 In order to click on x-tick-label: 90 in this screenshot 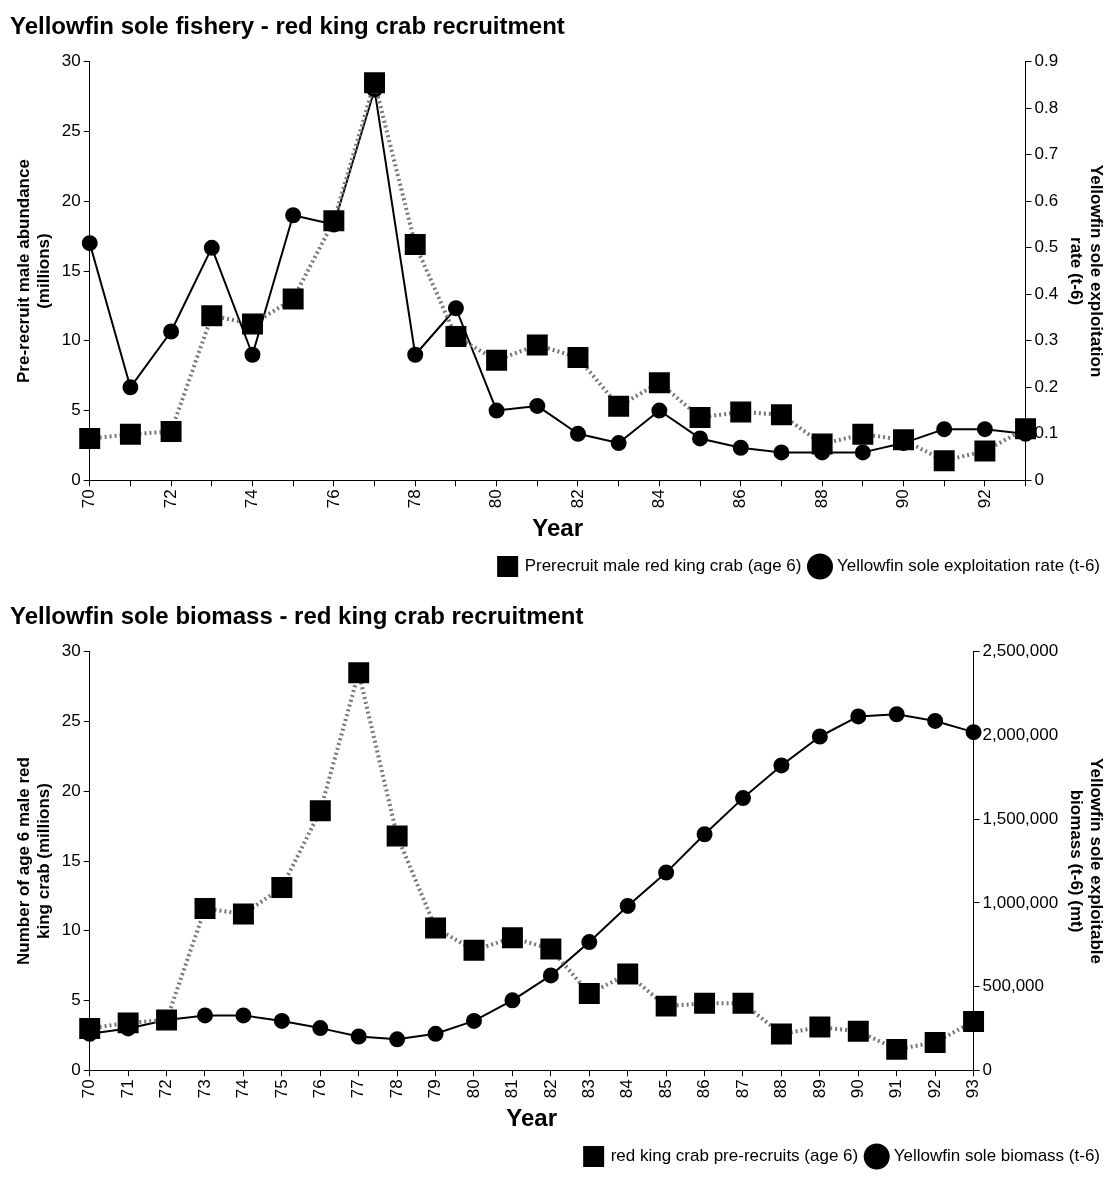, I will do `click(857, 1089)`.